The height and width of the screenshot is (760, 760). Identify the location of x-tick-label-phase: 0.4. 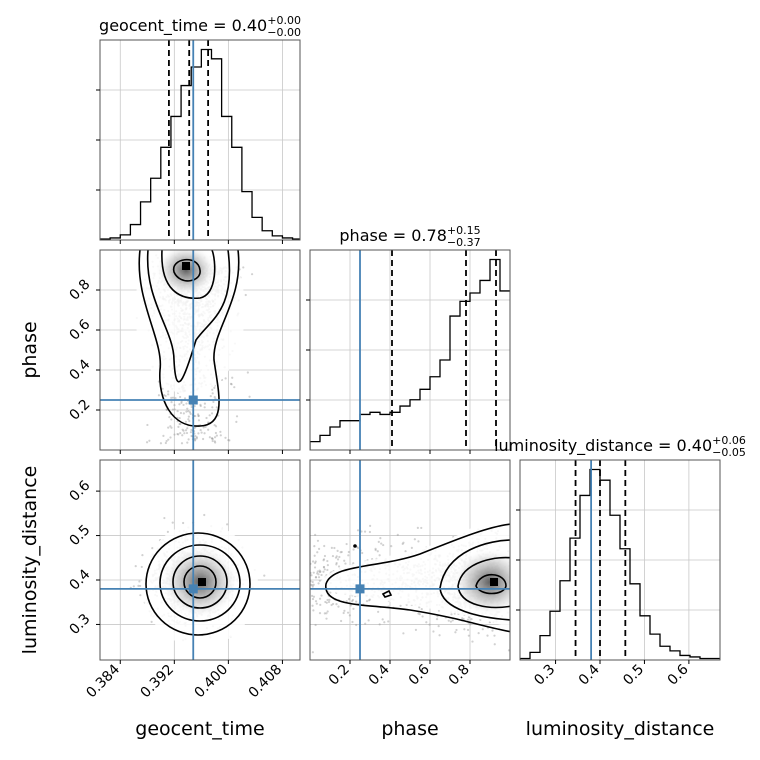
(379, 674).